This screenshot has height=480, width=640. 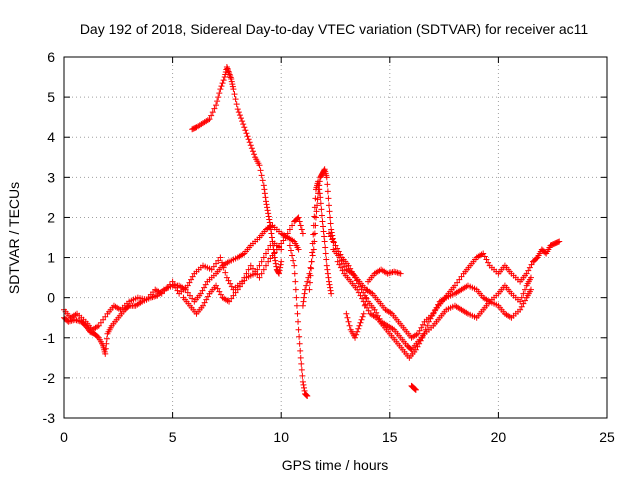 I want to click on y-tick-label: 5, so click(x=51, y=97).